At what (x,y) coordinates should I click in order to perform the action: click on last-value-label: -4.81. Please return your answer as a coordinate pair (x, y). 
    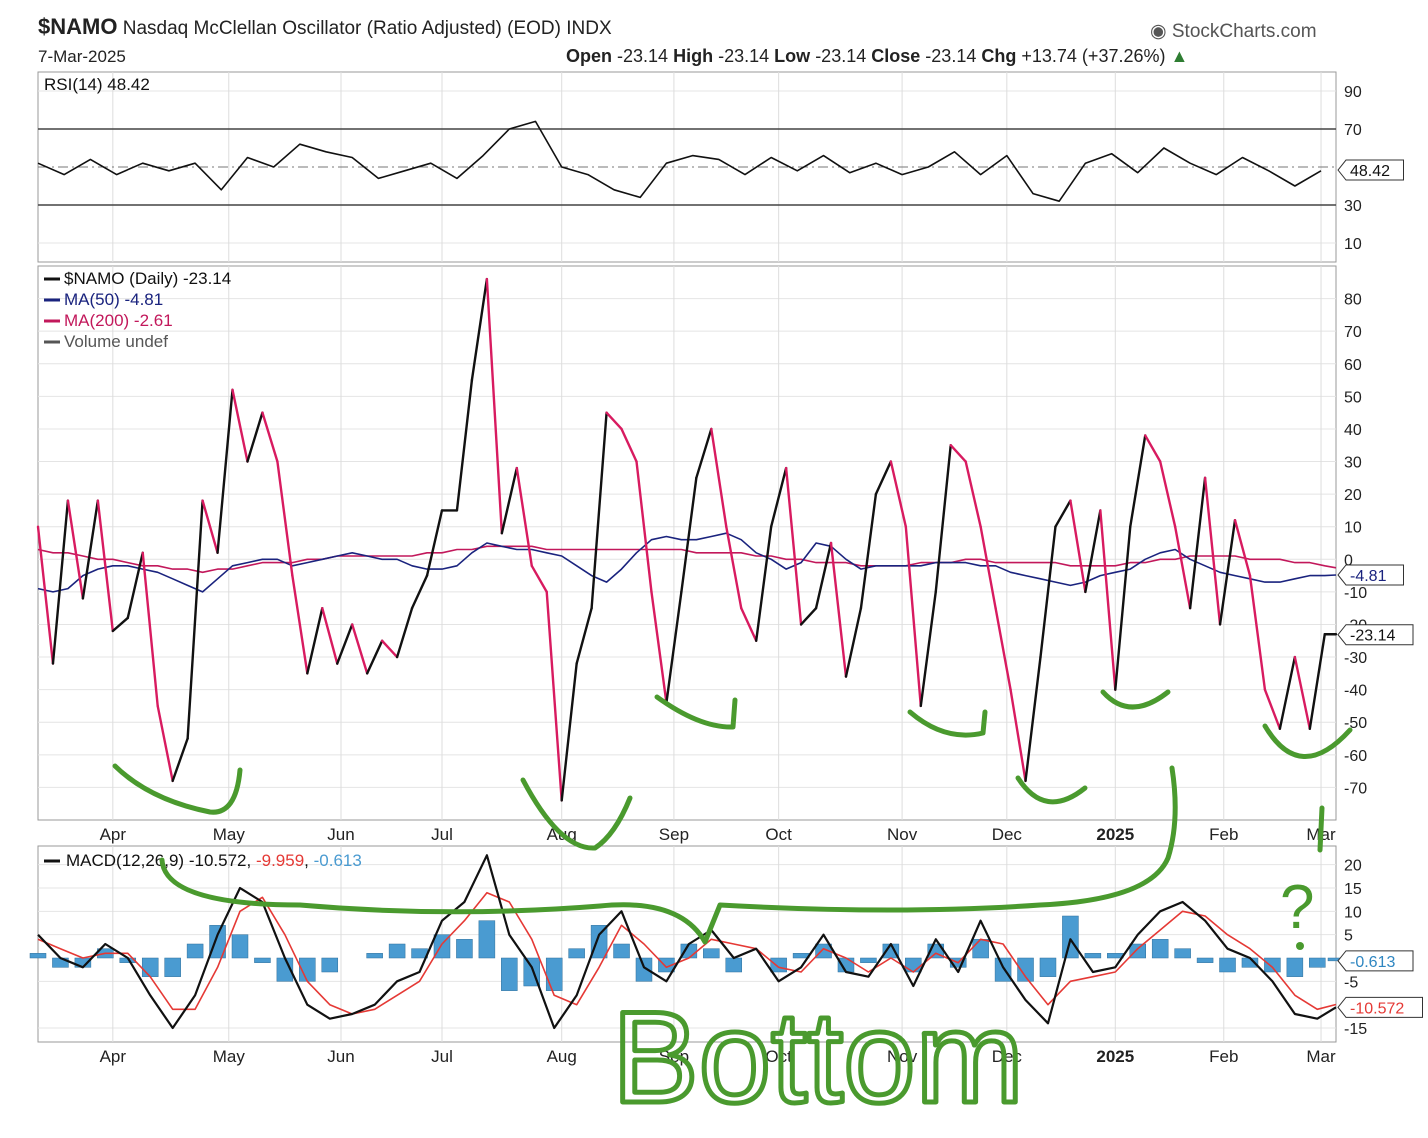
    Looking at the image, I should click on (1368, 576).